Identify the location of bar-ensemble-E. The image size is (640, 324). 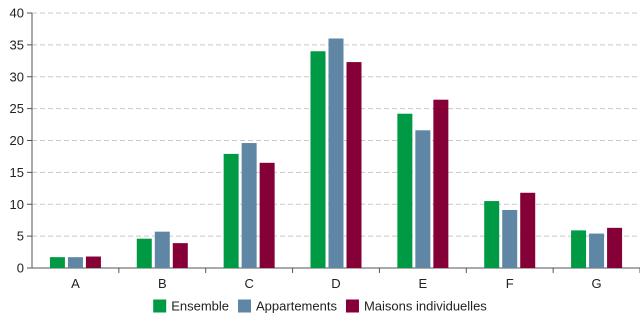
(405, 190).